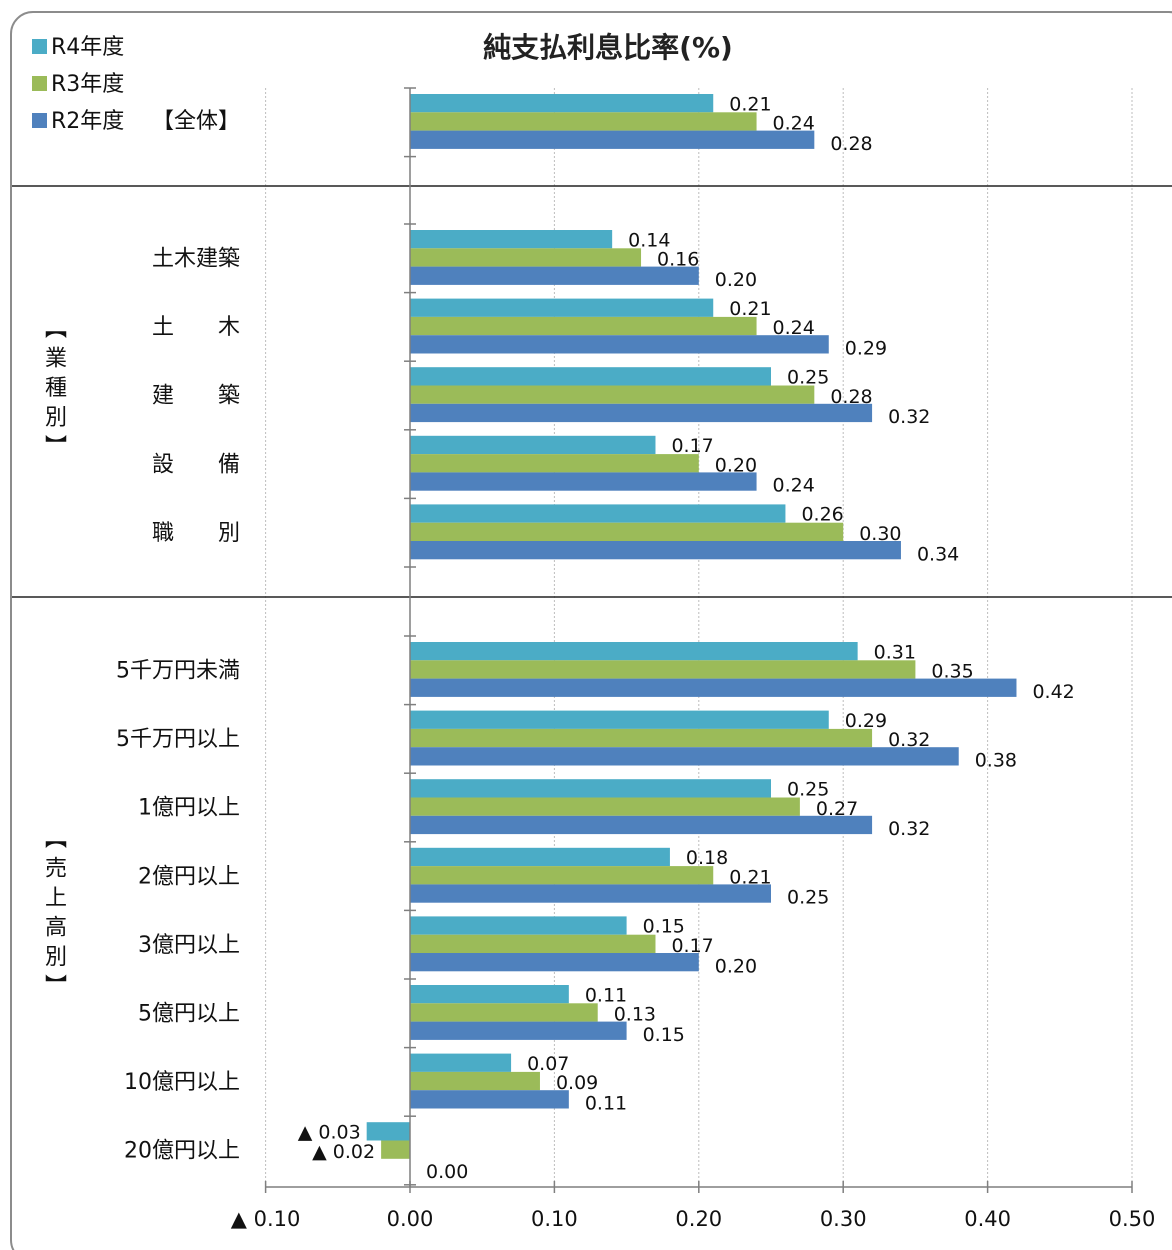 The image size is (1172, 1250). What do you see at coordinates (548, 1064) in the screenshot?
I see `data-label: 0.07` at bounding box center [548, 1064].